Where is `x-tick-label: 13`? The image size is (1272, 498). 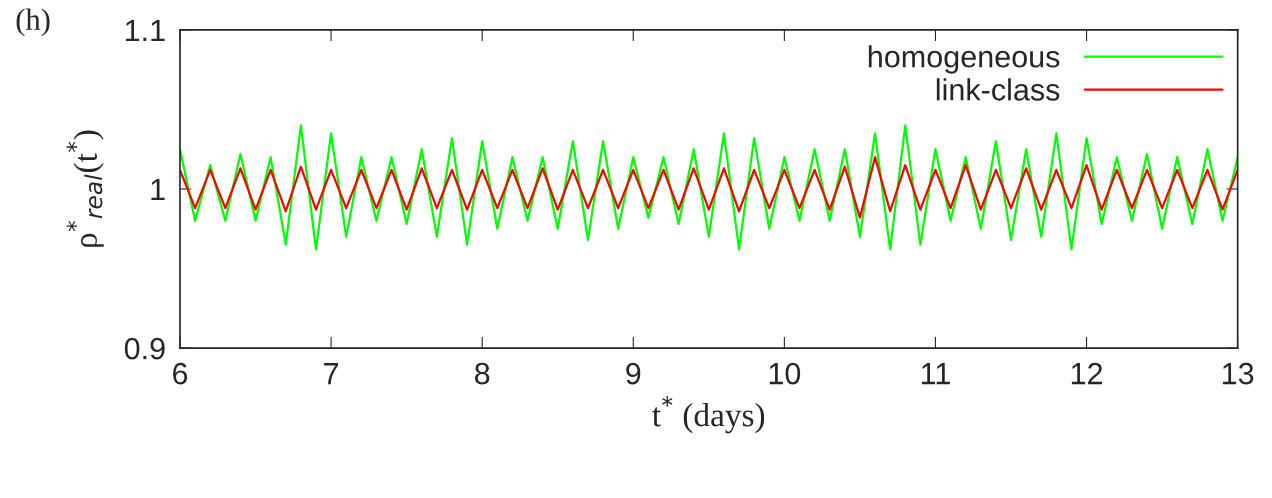
x-tick-label: 13 is located at coordinates (1238, 373).